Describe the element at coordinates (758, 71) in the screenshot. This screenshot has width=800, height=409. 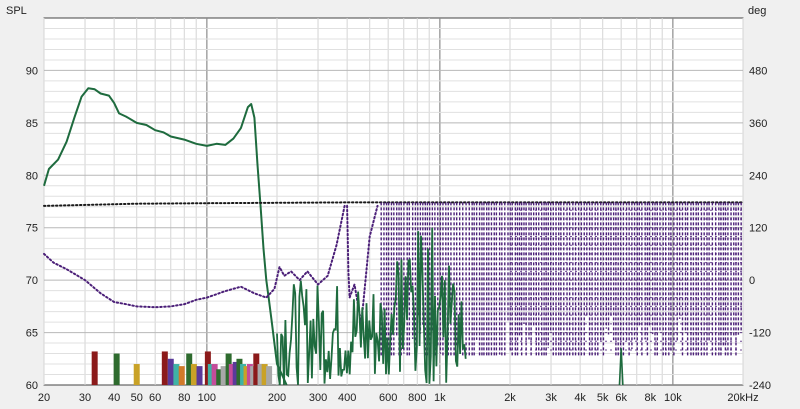
I see `y-right-tick-label: 480` at that location.